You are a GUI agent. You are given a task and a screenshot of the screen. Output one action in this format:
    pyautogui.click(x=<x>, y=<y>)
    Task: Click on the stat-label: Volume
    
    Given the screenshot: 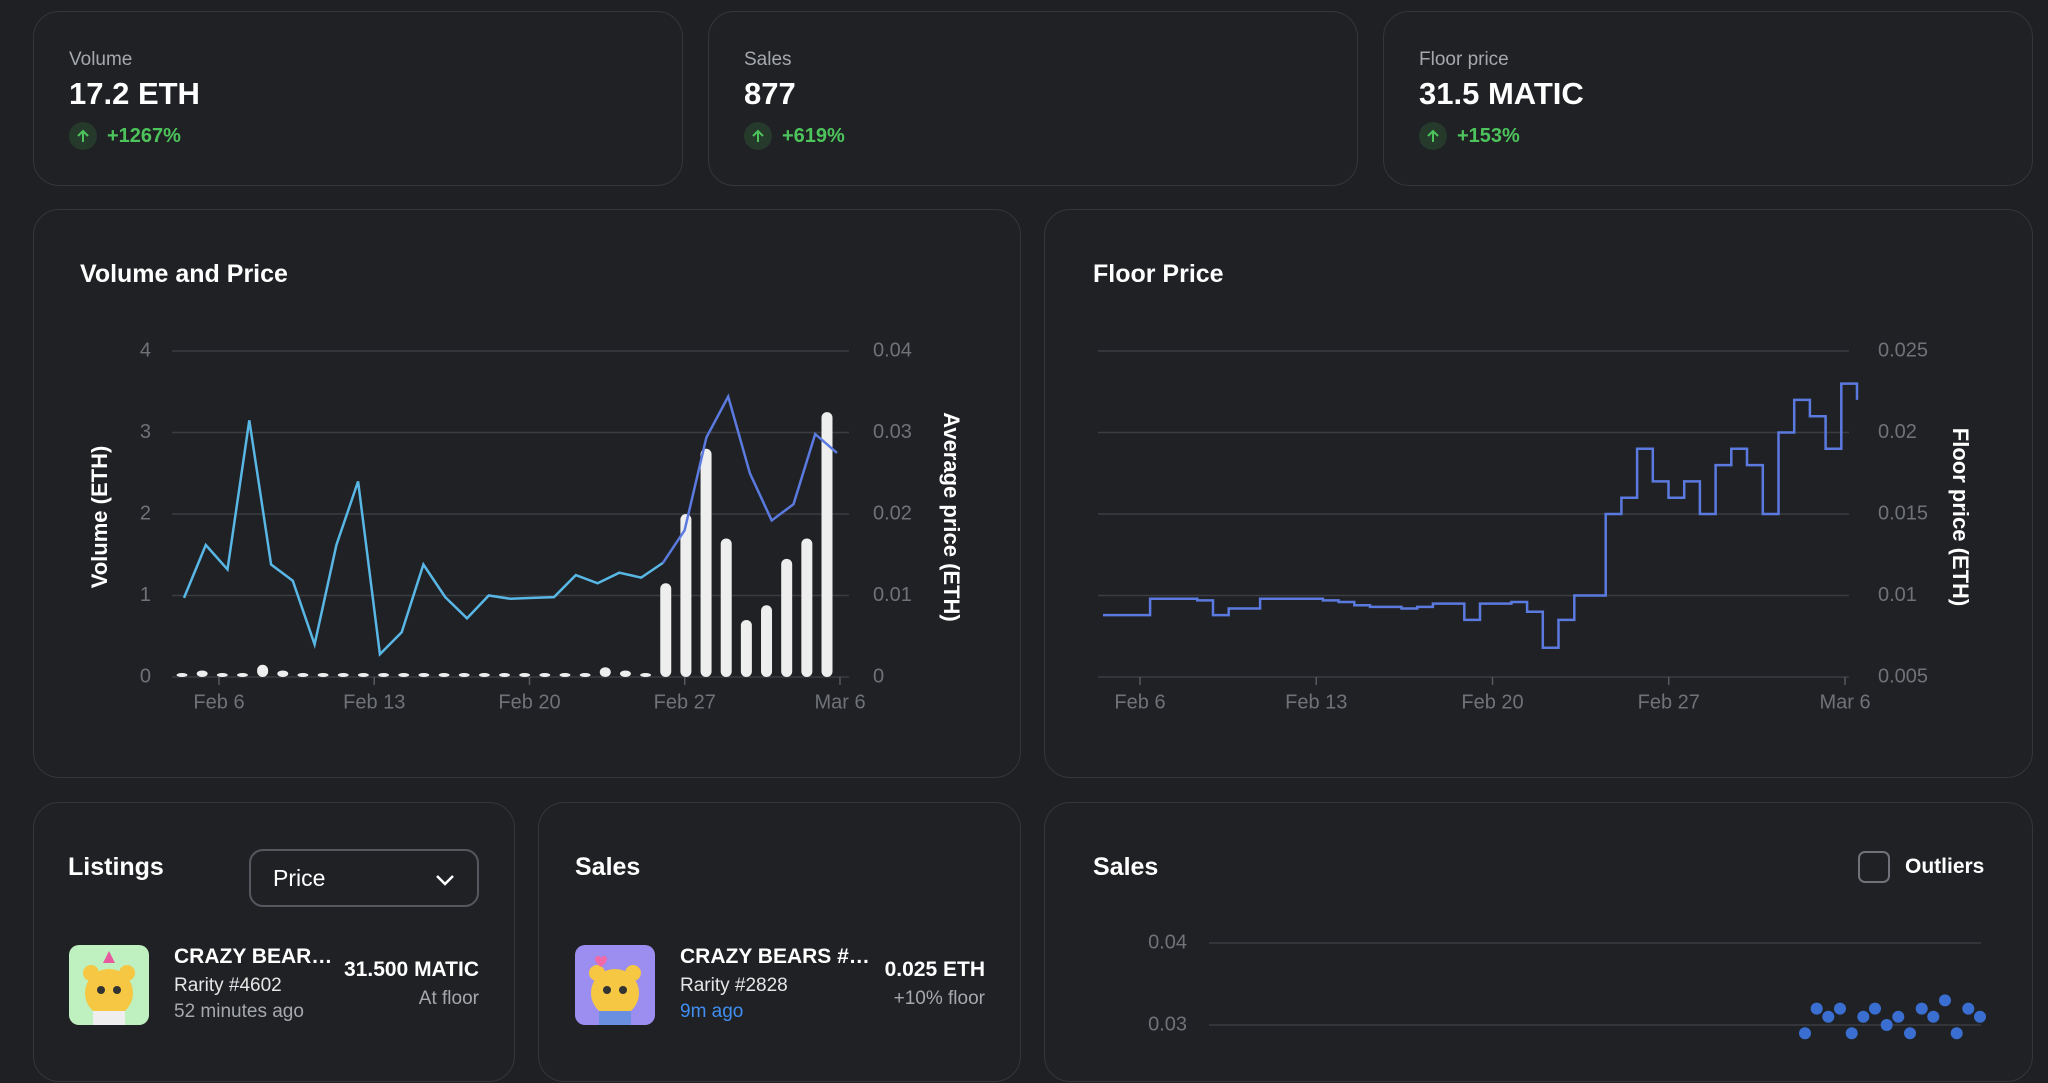 What is the action you would take?
    pyautogui.click(x=101, y=59)
    